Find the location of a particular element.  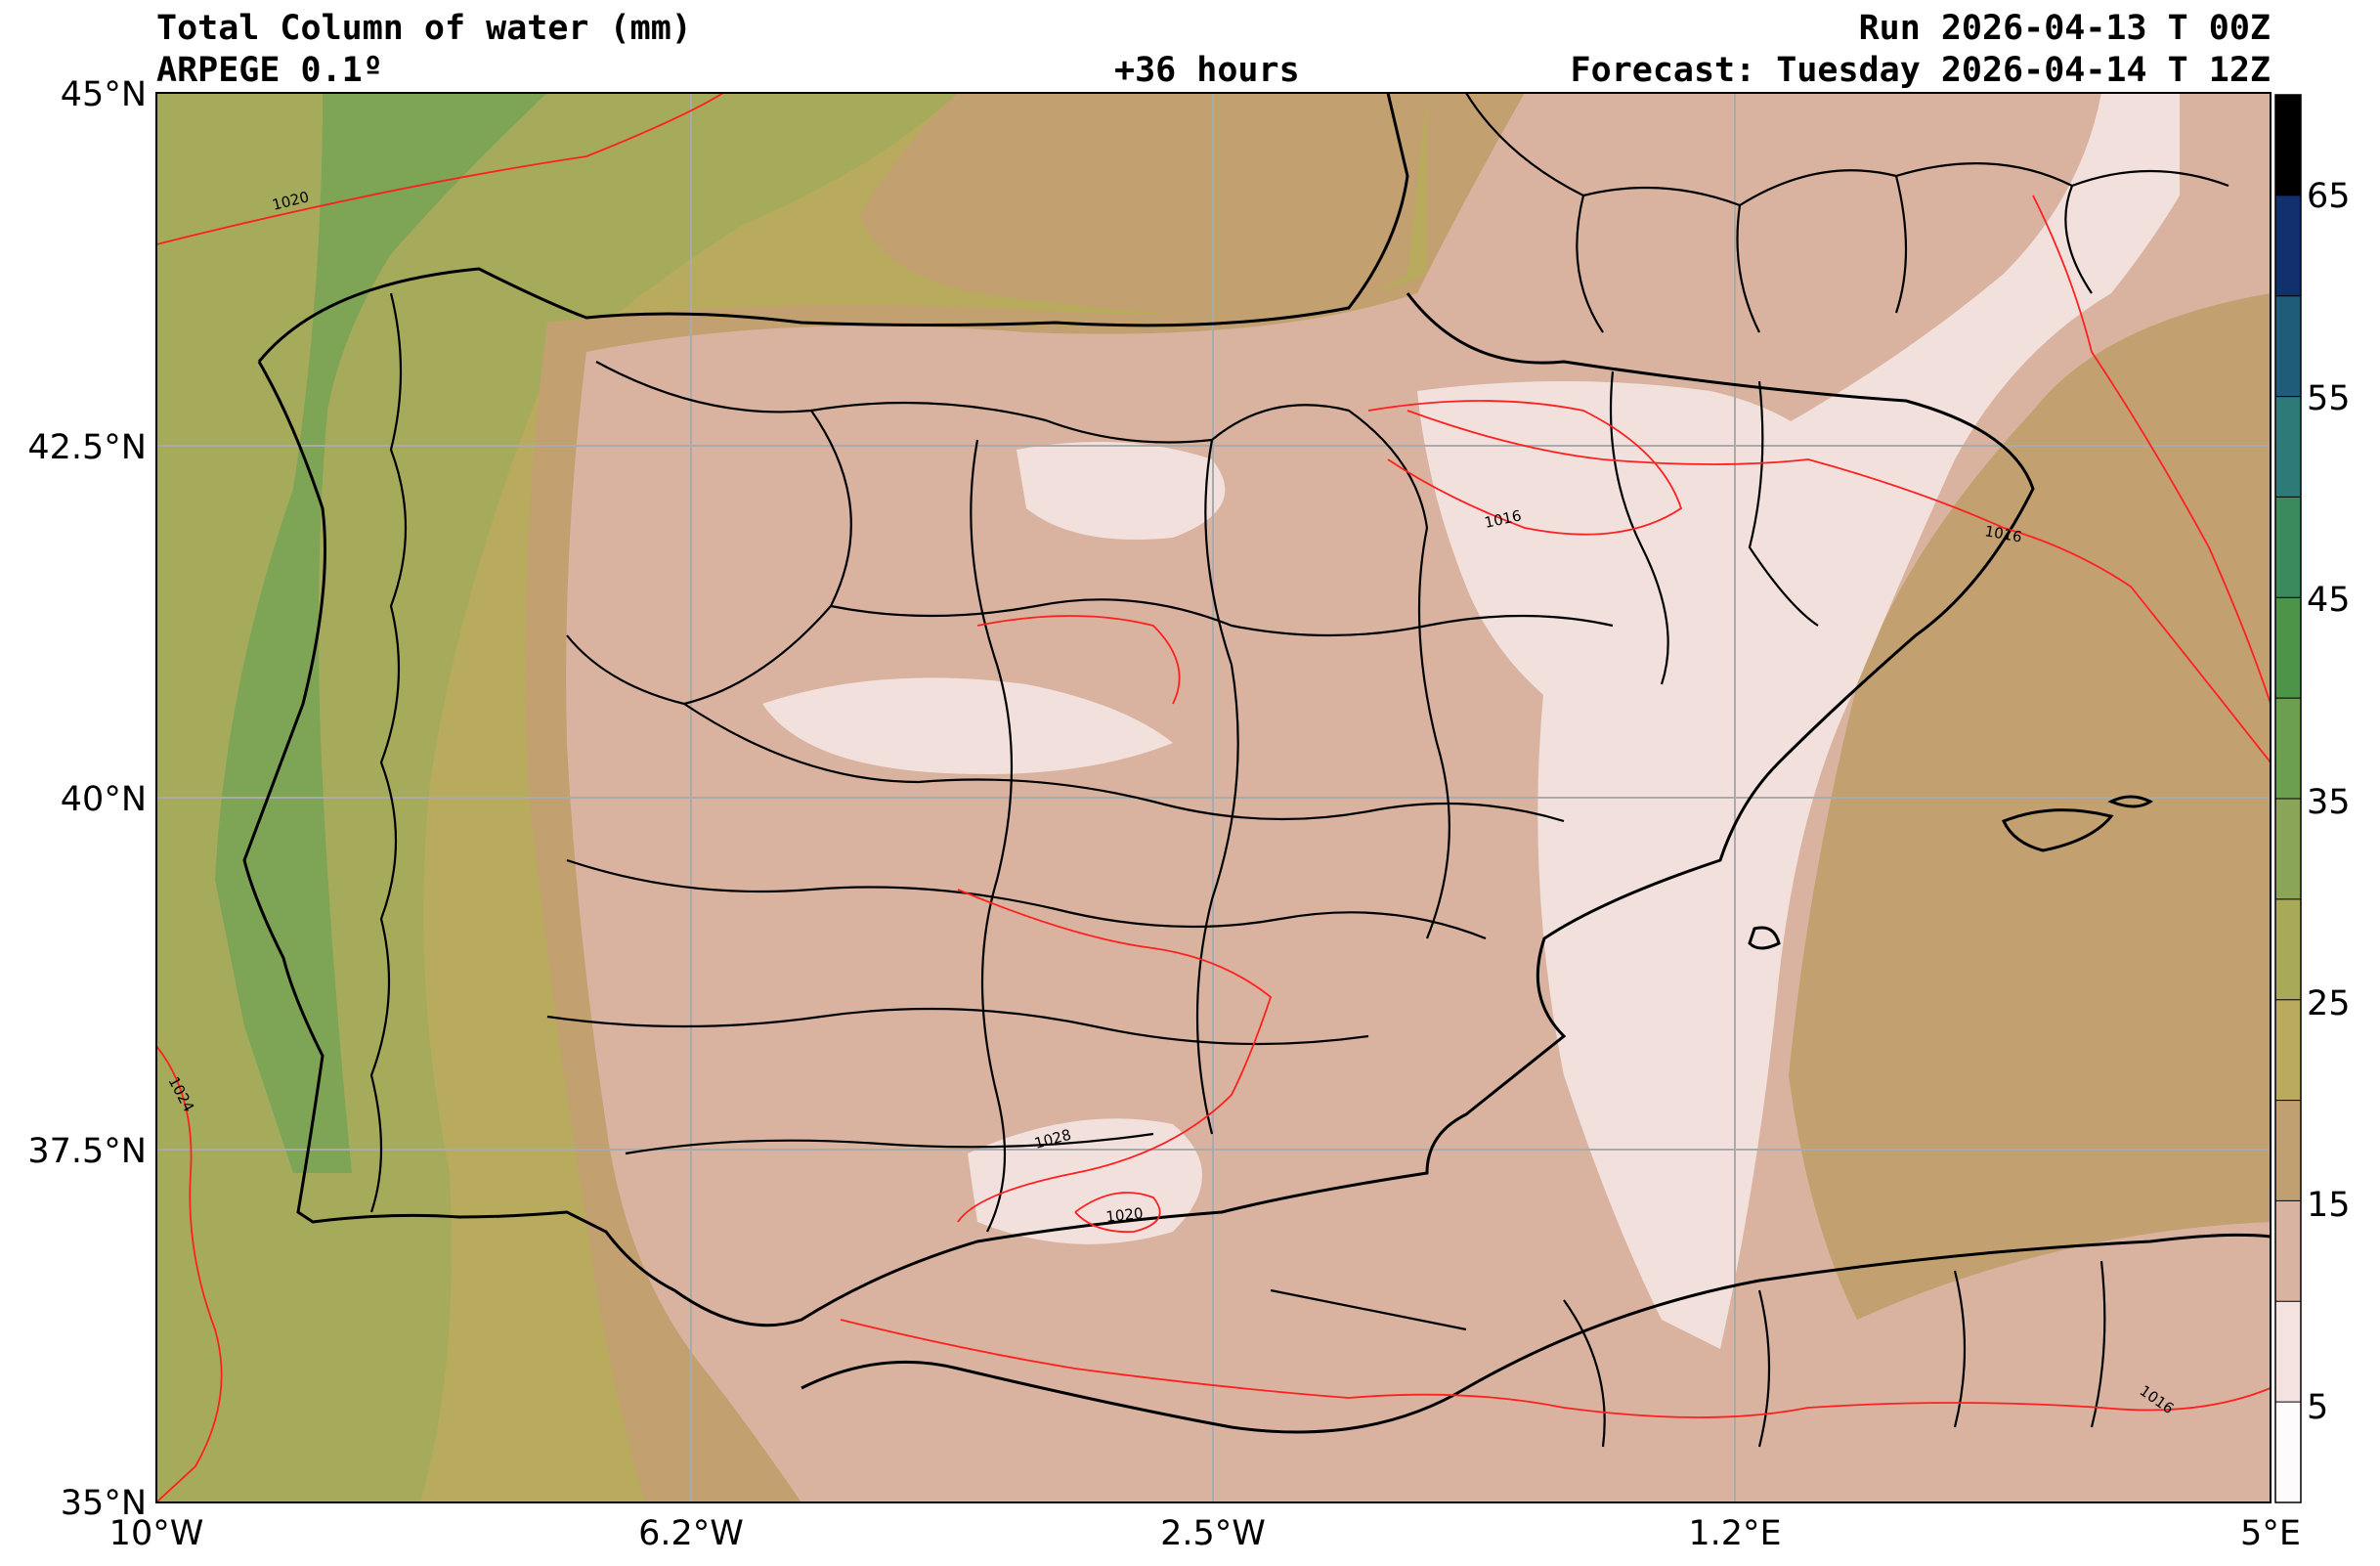

balearic-islands is located at coordinates (1950, 872).